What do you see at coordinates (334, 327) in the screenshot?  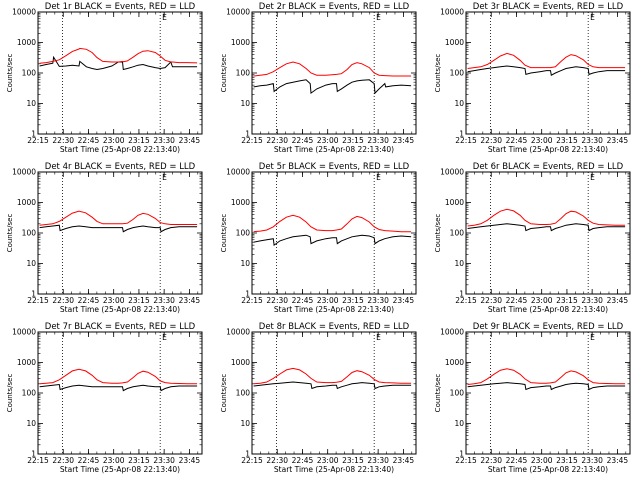 I see `chart-title: Det 8r BLACK = Events, RED = LLD` at bounding box center [334, 327].